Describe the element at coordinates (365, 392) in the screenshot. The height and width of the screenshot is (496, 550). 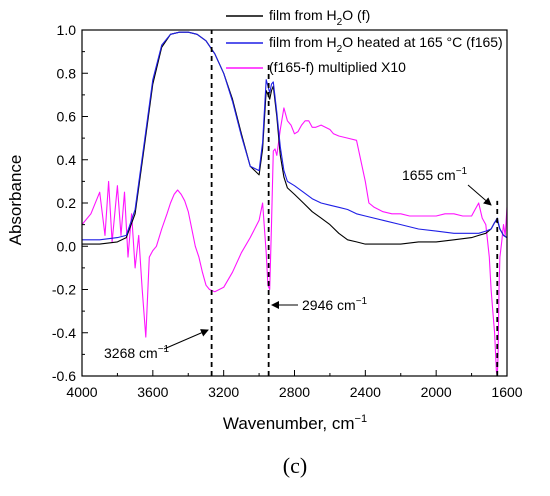
I see `x-tick-label: 2400` at that location.